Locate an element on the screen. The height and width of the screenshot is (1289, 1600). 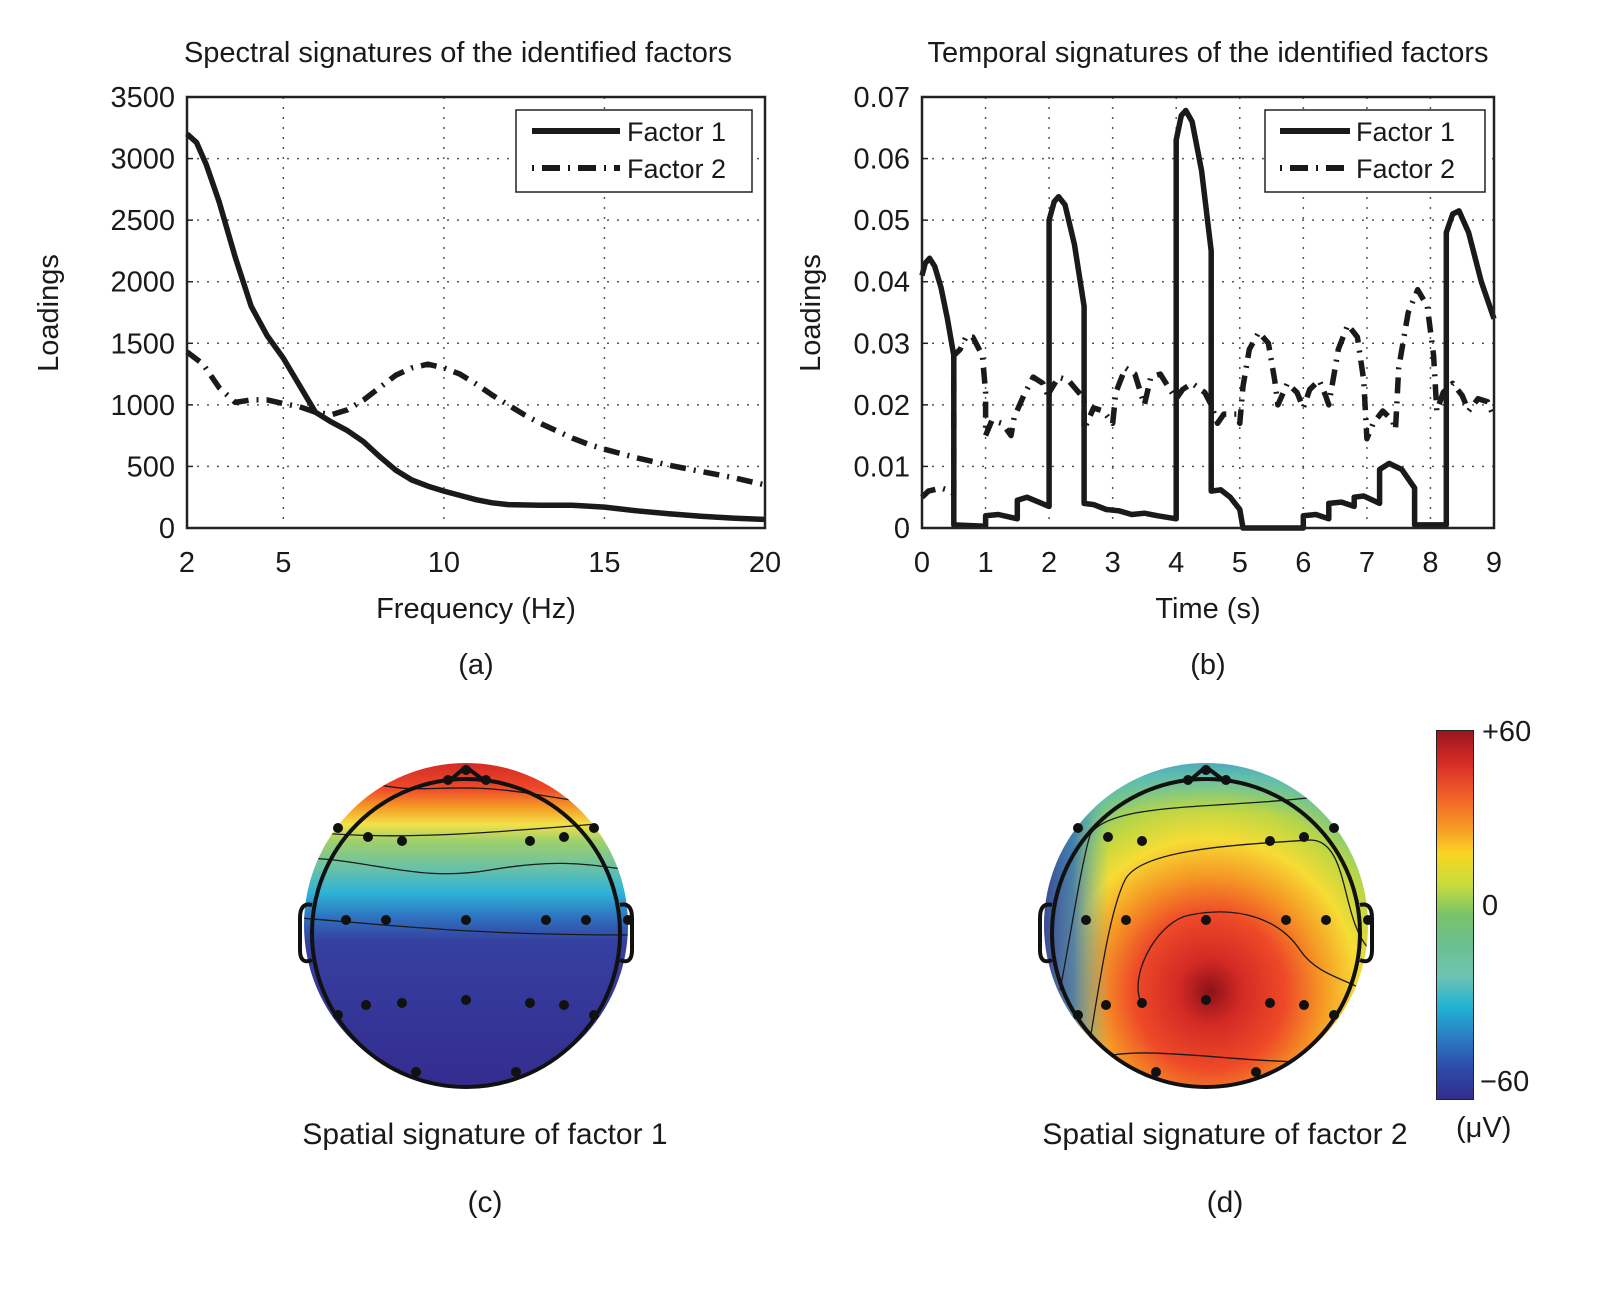
y-tick-label: 0.04 is located at coordinates (882, 283).